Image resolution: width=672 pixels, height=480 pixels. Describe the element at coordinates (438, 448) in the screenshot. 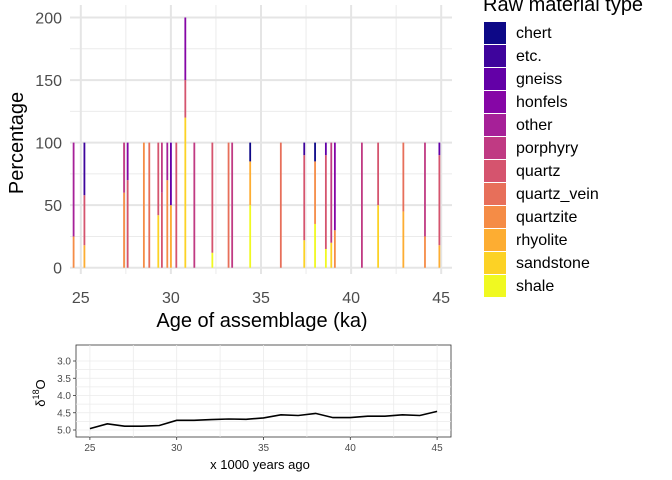

I see `bottom-x-tick-label: 45` at that location.